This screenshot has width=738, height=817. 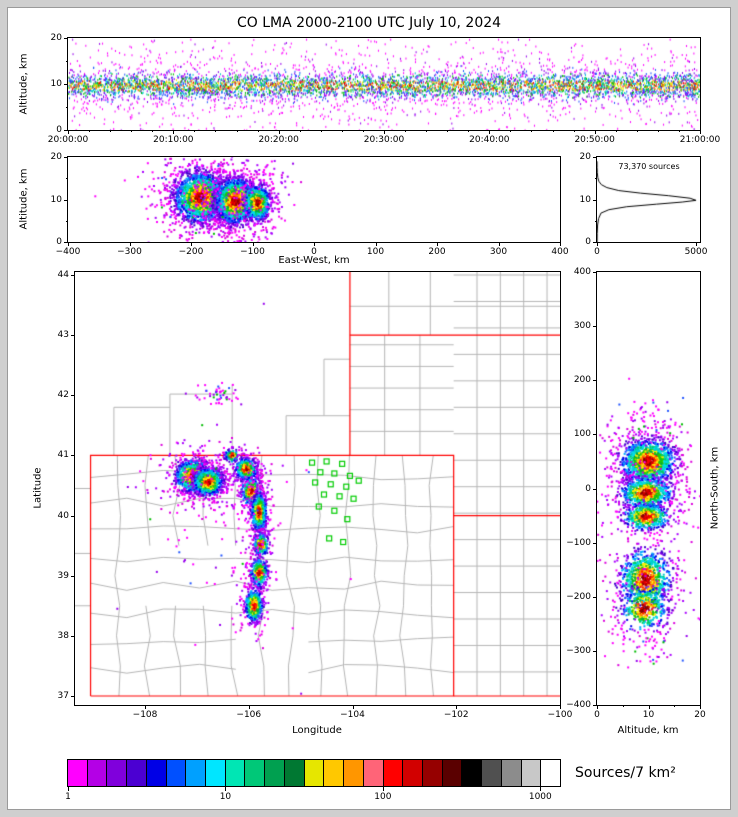 I want to click on time-height-panel, so click(x=384, y=84).